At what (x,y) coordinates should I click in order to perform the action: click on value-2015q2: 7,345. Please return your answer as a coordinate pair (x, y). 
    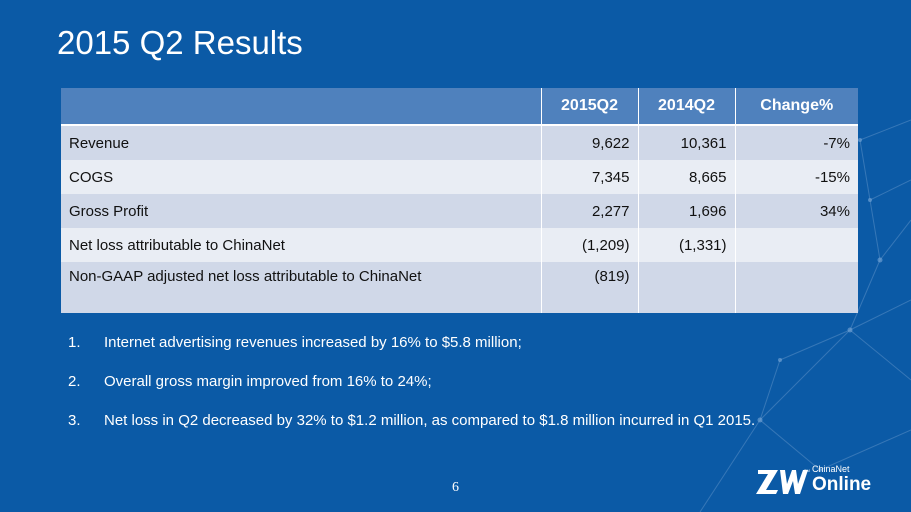
    Looking at the image, I should click on (590, 177).